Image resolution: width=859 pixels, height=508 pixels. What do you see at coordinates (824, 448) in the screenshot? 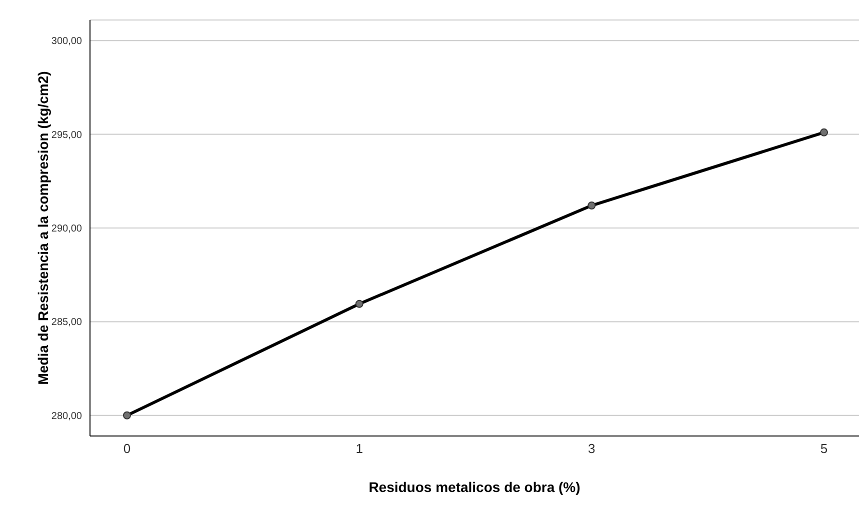
I see `x-tick-label: 5` at bounding box center [824, 448].